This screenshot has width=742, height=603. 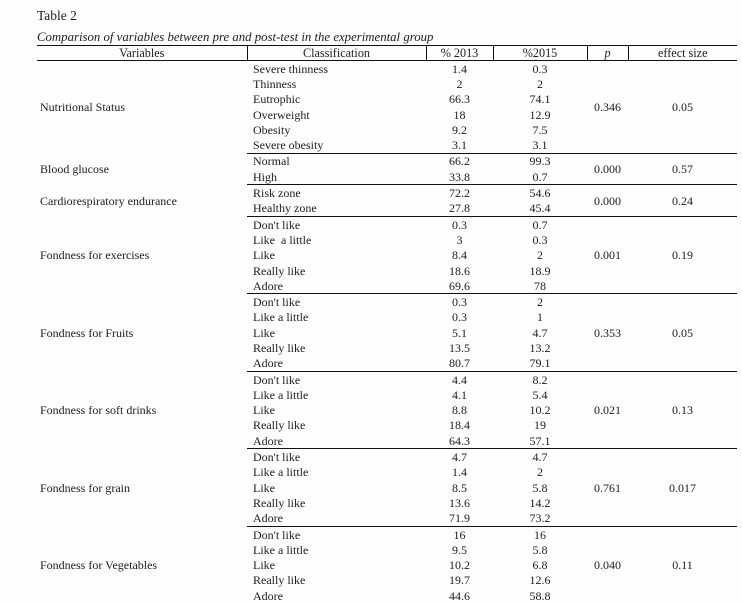 What do you see at coordinates (57, 15) in the screenshot?
I see `table-number: Table 2` at bounding box center [57, 15].